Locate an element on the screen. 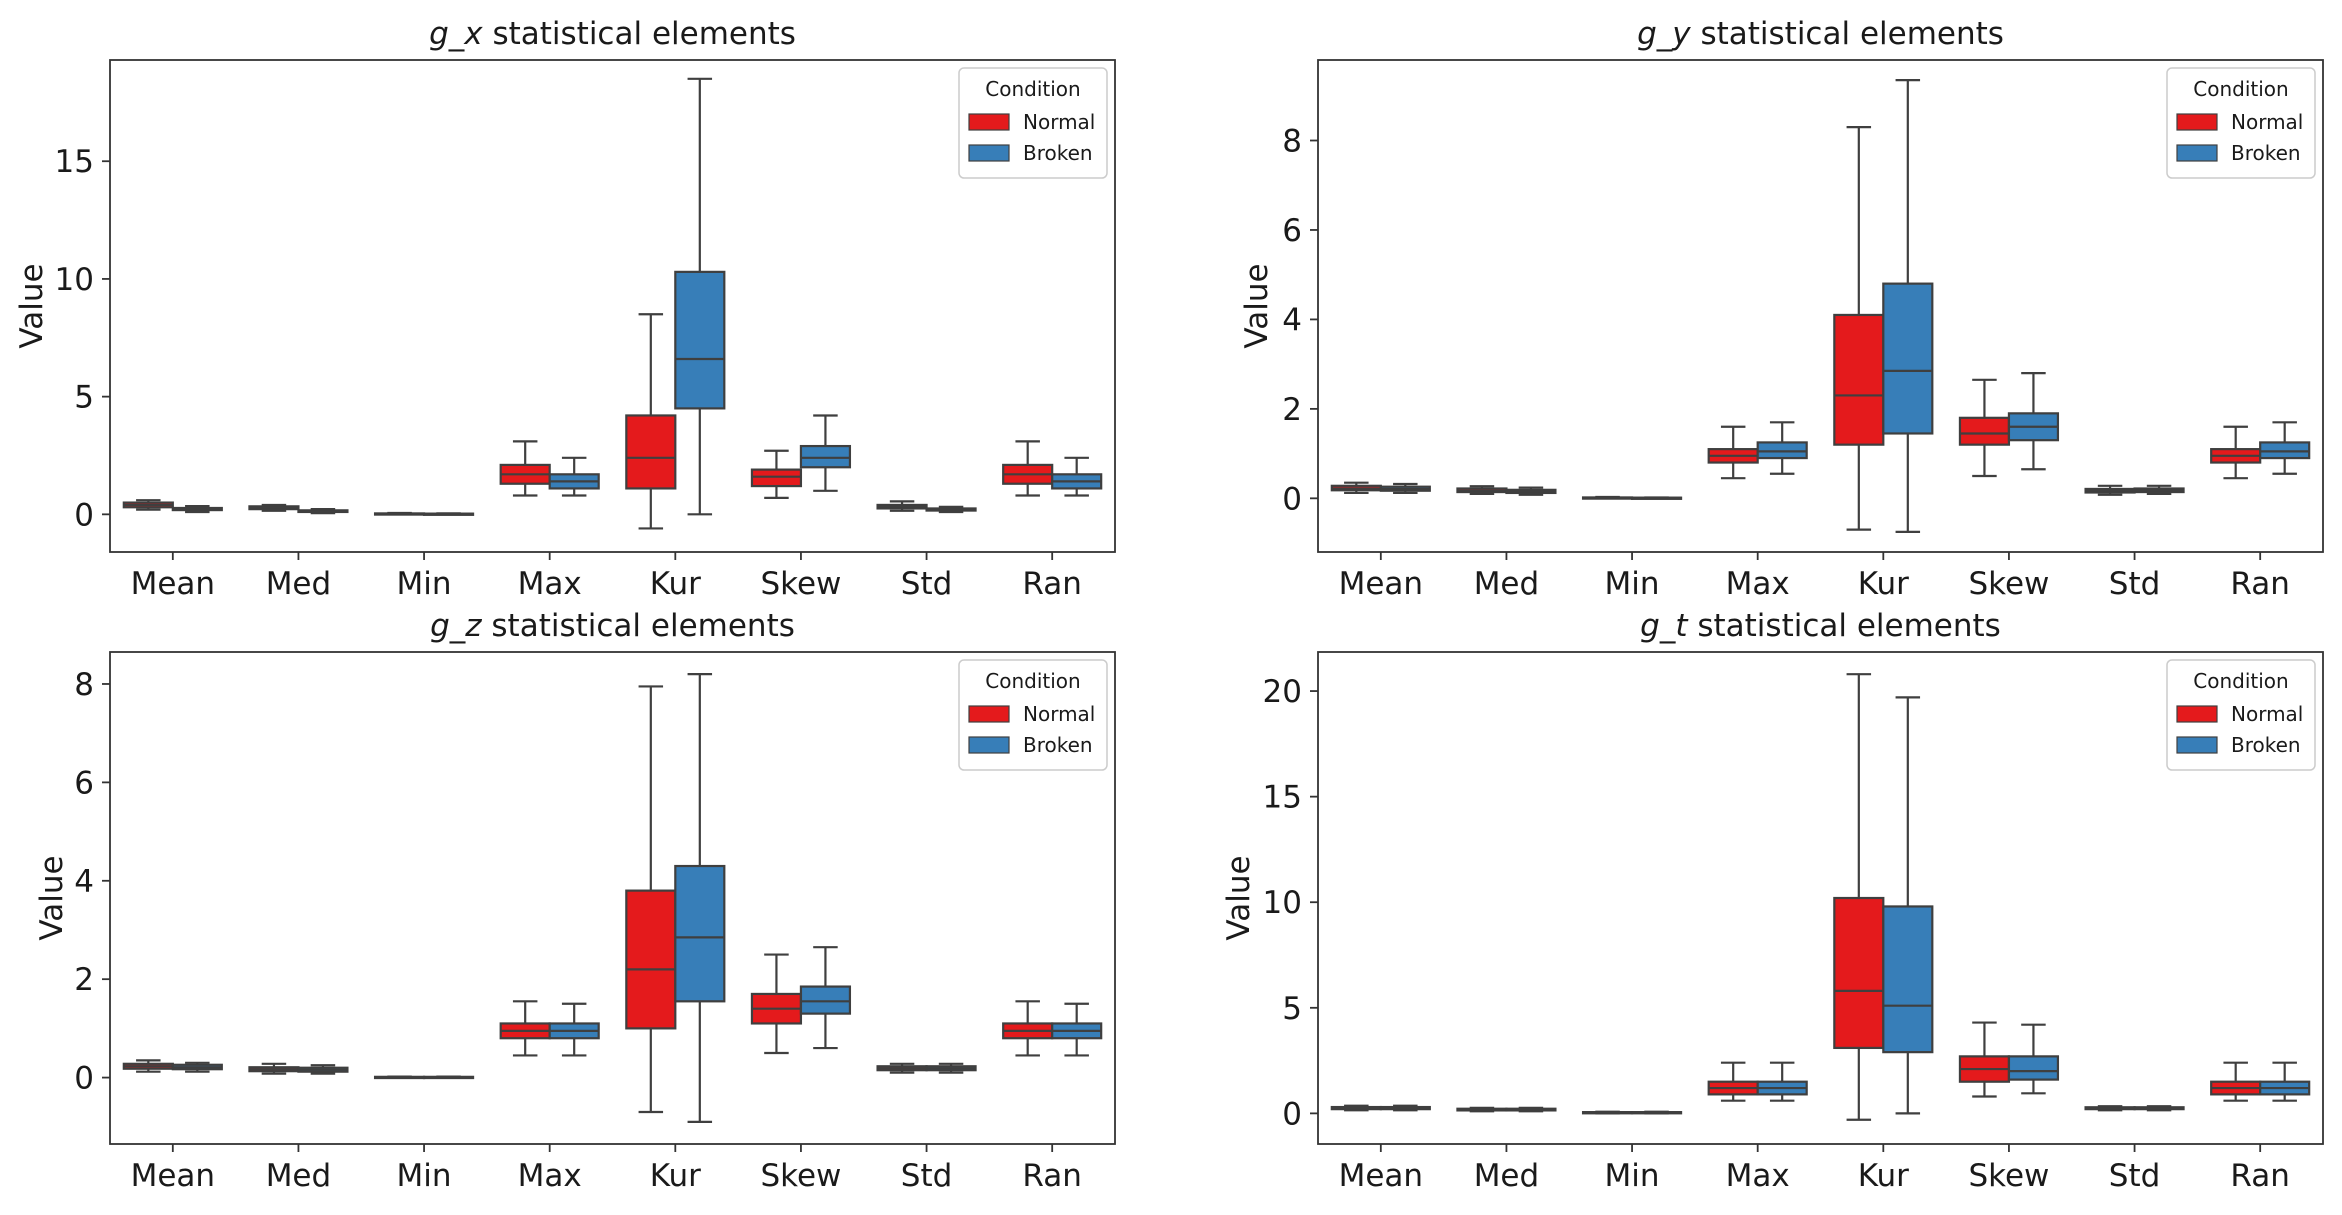 The height and width of the screenshot is (1215, 2342). y-tick-label: 20 is located at coordinates (1282, 692).